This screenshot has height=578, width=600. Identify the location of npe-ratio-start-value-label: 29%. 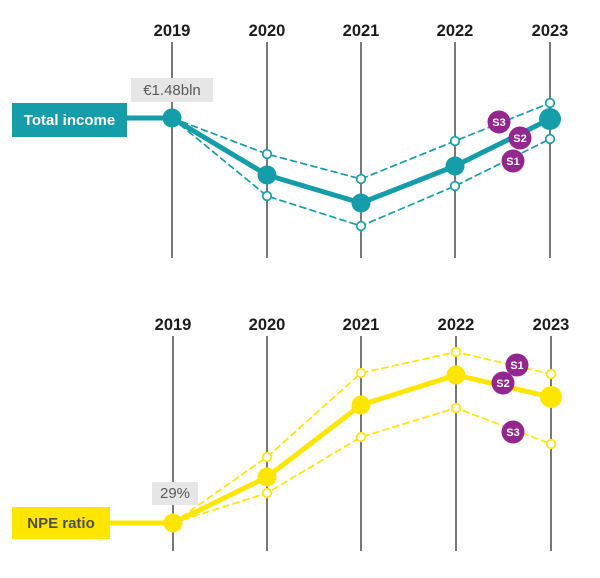
(175, 493).